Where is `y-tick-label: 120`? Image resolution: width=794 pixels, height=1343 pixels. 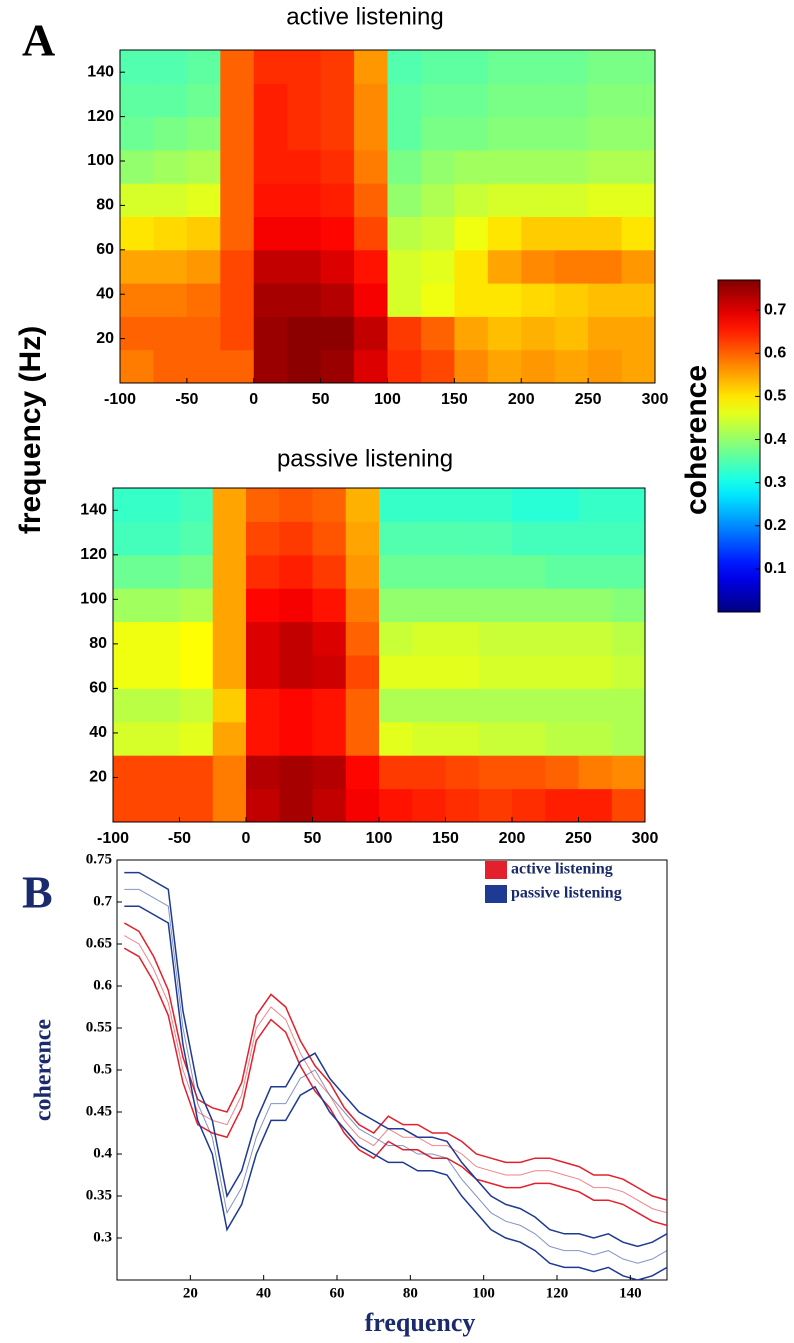
y-tick-label: 120 is located at coordinates (100, 116).